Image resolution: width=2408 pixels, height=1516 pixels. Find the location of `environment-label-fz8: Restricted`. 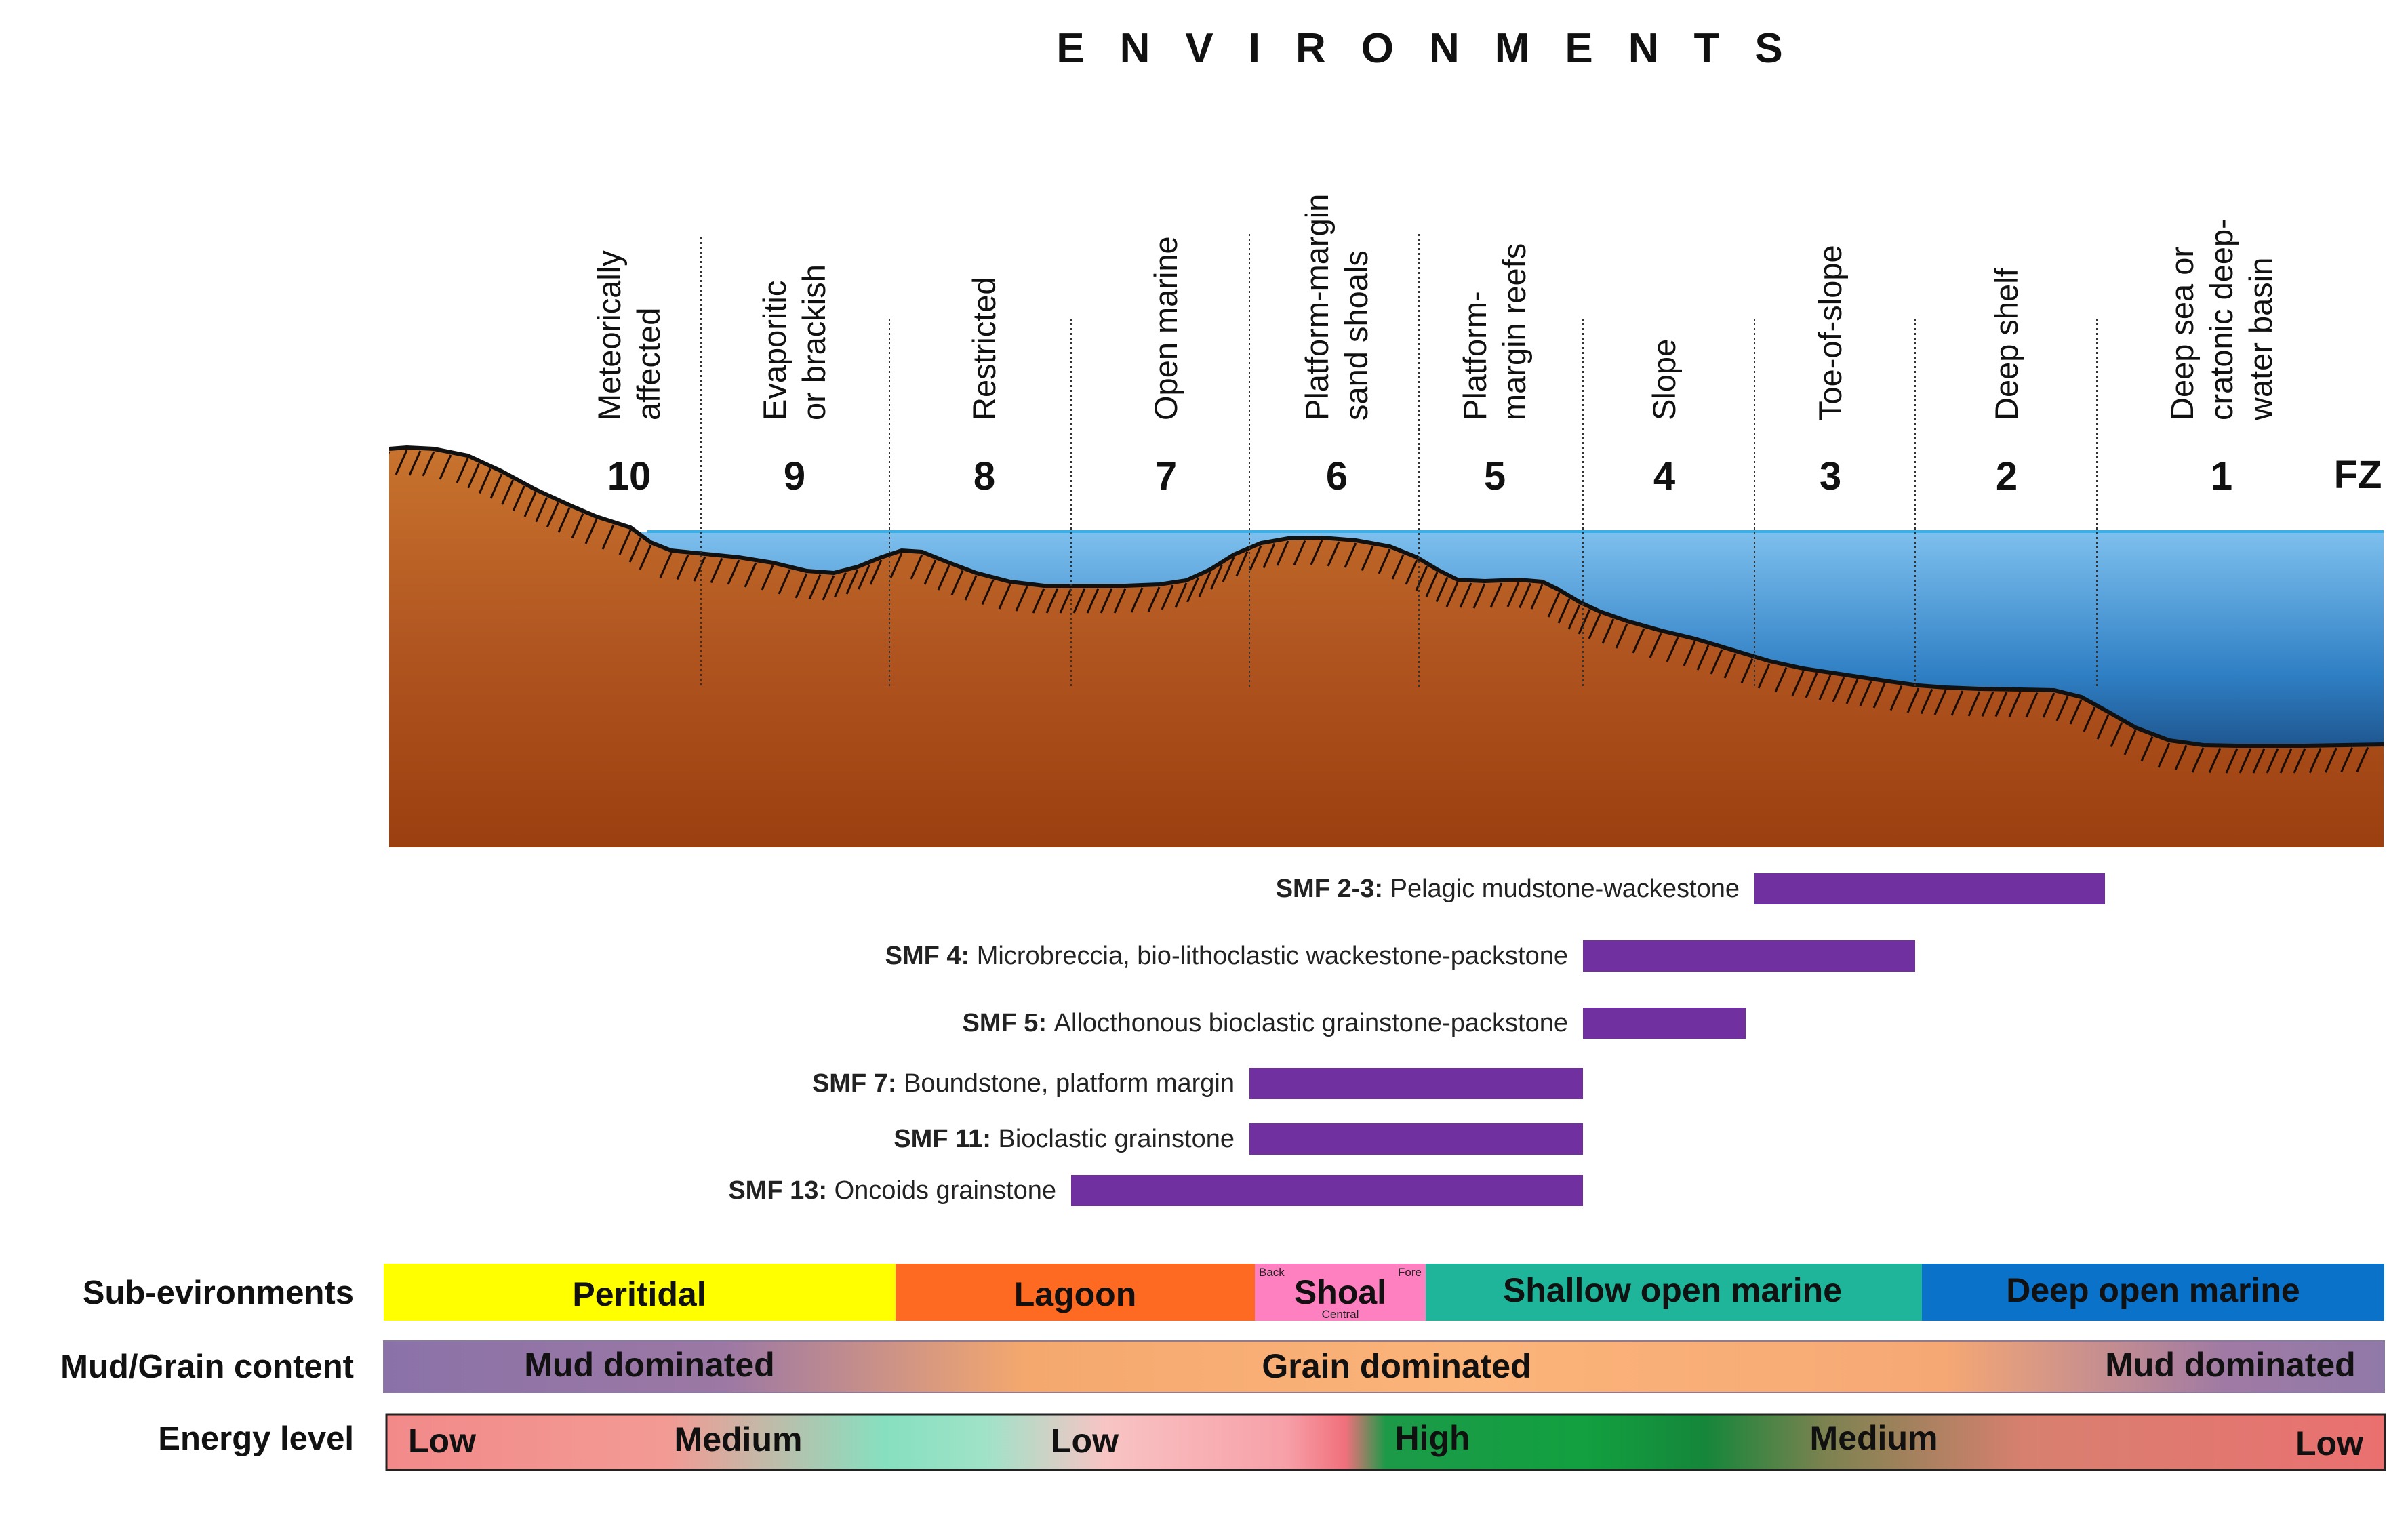

environment-label-fz8: Restricted is located at coordinates (984, 348).